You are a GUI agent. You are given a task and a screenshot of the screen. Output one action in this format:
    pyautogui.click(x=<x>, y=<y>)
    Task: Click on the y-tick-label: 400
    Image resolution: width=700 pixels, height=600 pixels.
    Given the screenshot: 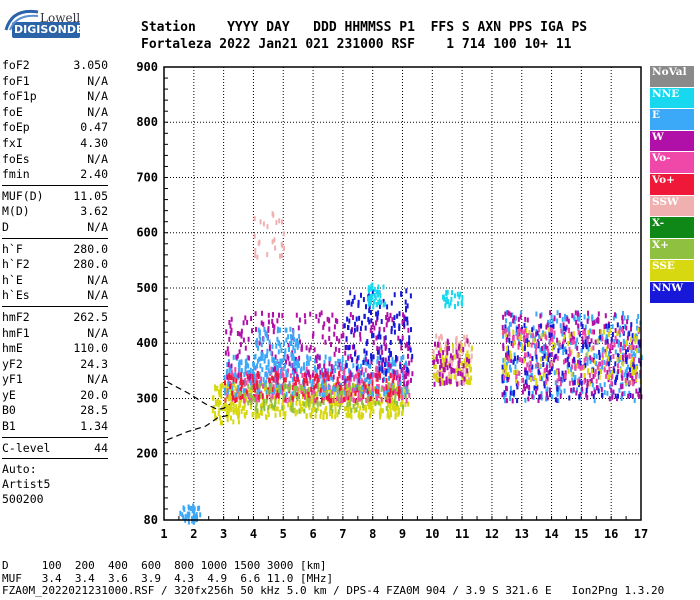 What is the action you would take?
    pyautogui.click(x=147, y=343)
    